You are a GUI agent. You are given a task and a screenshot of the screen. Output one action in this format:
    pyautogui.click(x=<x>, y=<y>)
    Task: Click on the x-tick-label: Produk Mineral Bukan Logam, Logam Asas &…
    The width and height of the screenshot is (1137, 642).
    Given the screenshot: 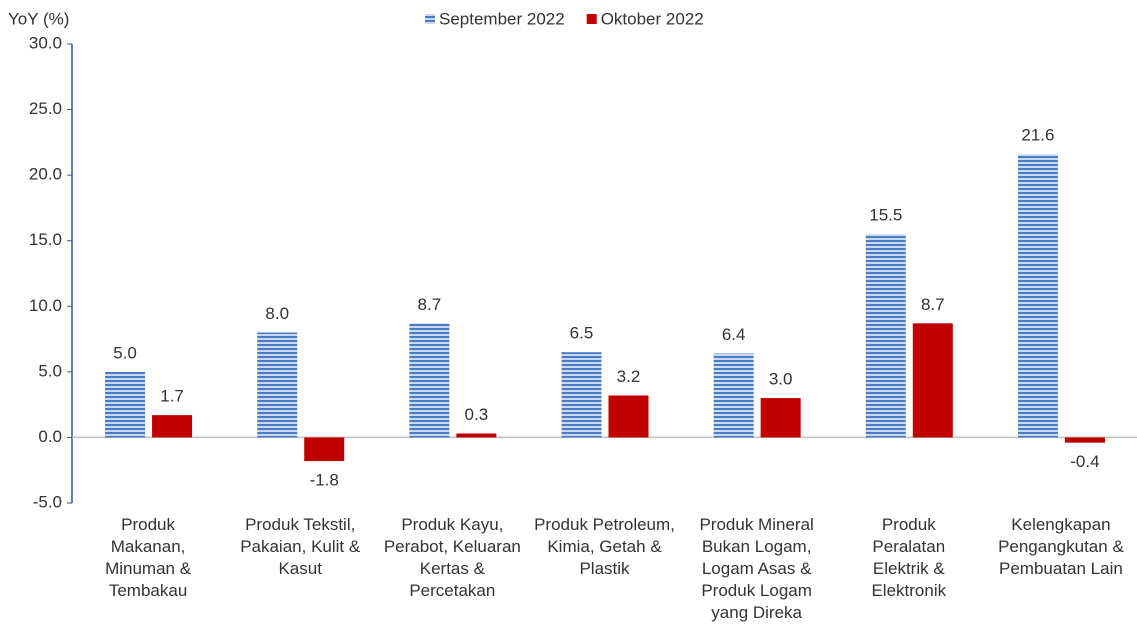 What is the action you would take?
    pyautogui.click(x=756, y=568)
    